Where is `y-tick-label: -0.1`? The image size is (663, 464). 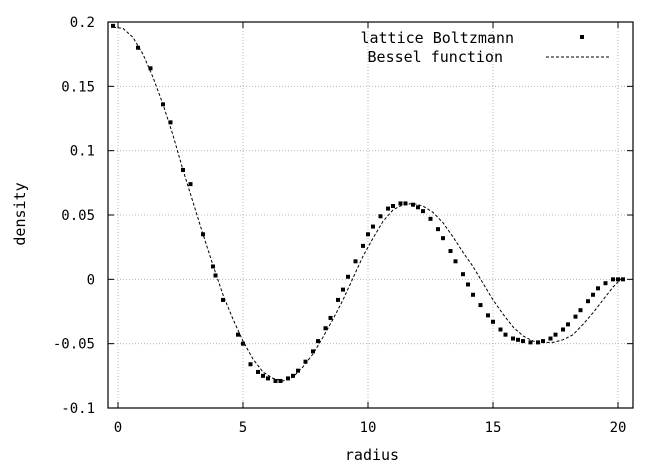 y-tick-label: -0.1 is located at coordinates (78, 409).